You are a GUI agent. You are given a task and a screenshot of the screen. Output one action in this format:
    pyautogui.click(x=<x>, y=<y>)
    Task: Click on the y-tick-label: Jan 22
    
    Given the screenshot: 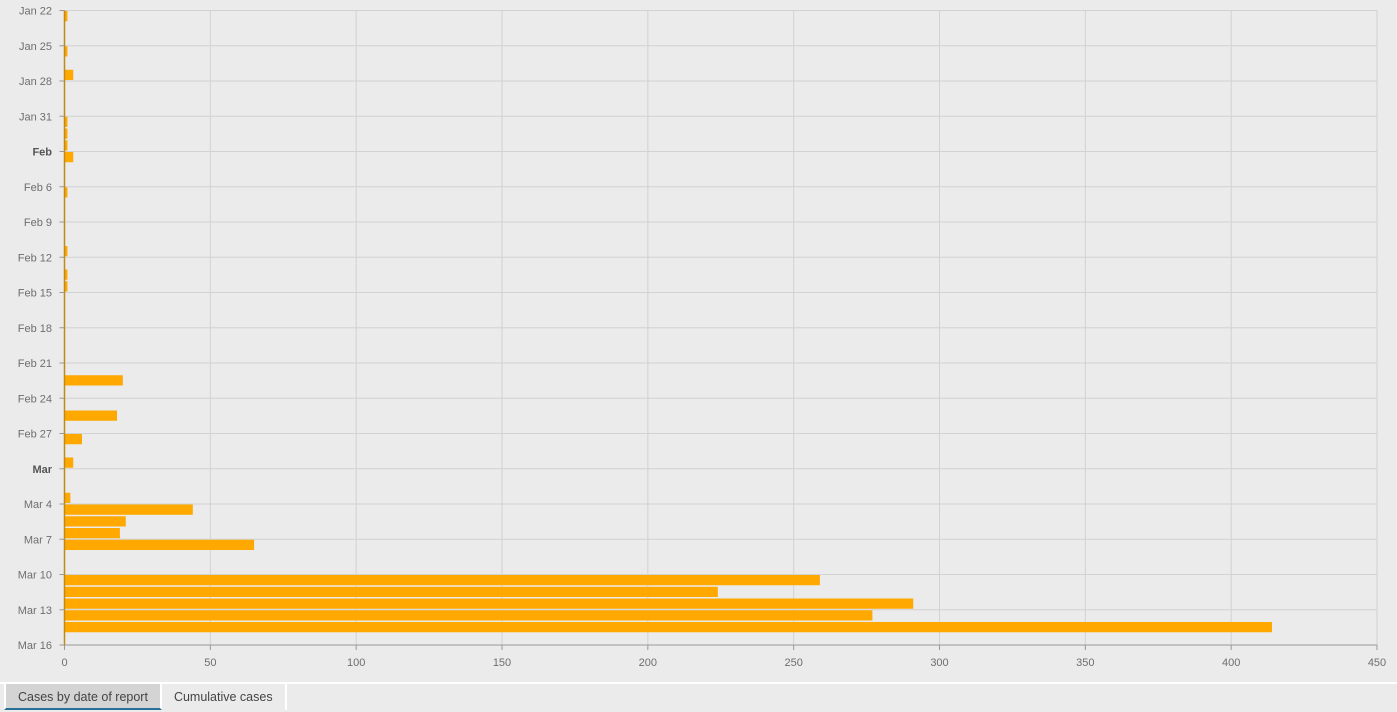 What is the action you would take?
    pyautogui.click(x=35, y=12)
    